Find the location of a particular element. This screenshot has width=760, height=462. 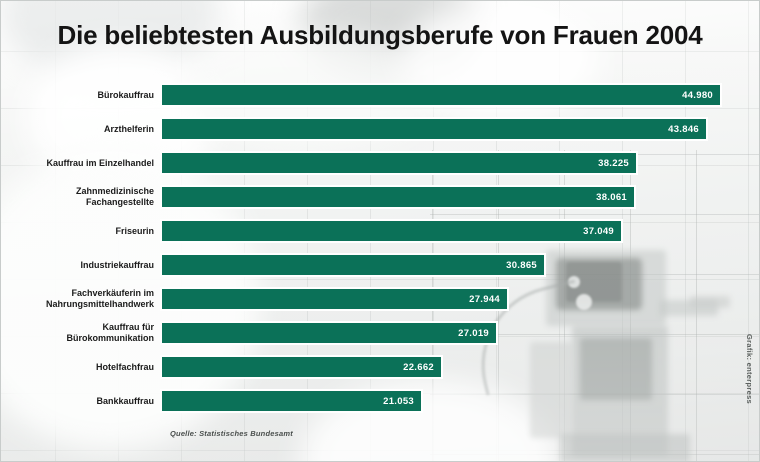

bar-track: 44.980 is located at coordinates (460, 95).